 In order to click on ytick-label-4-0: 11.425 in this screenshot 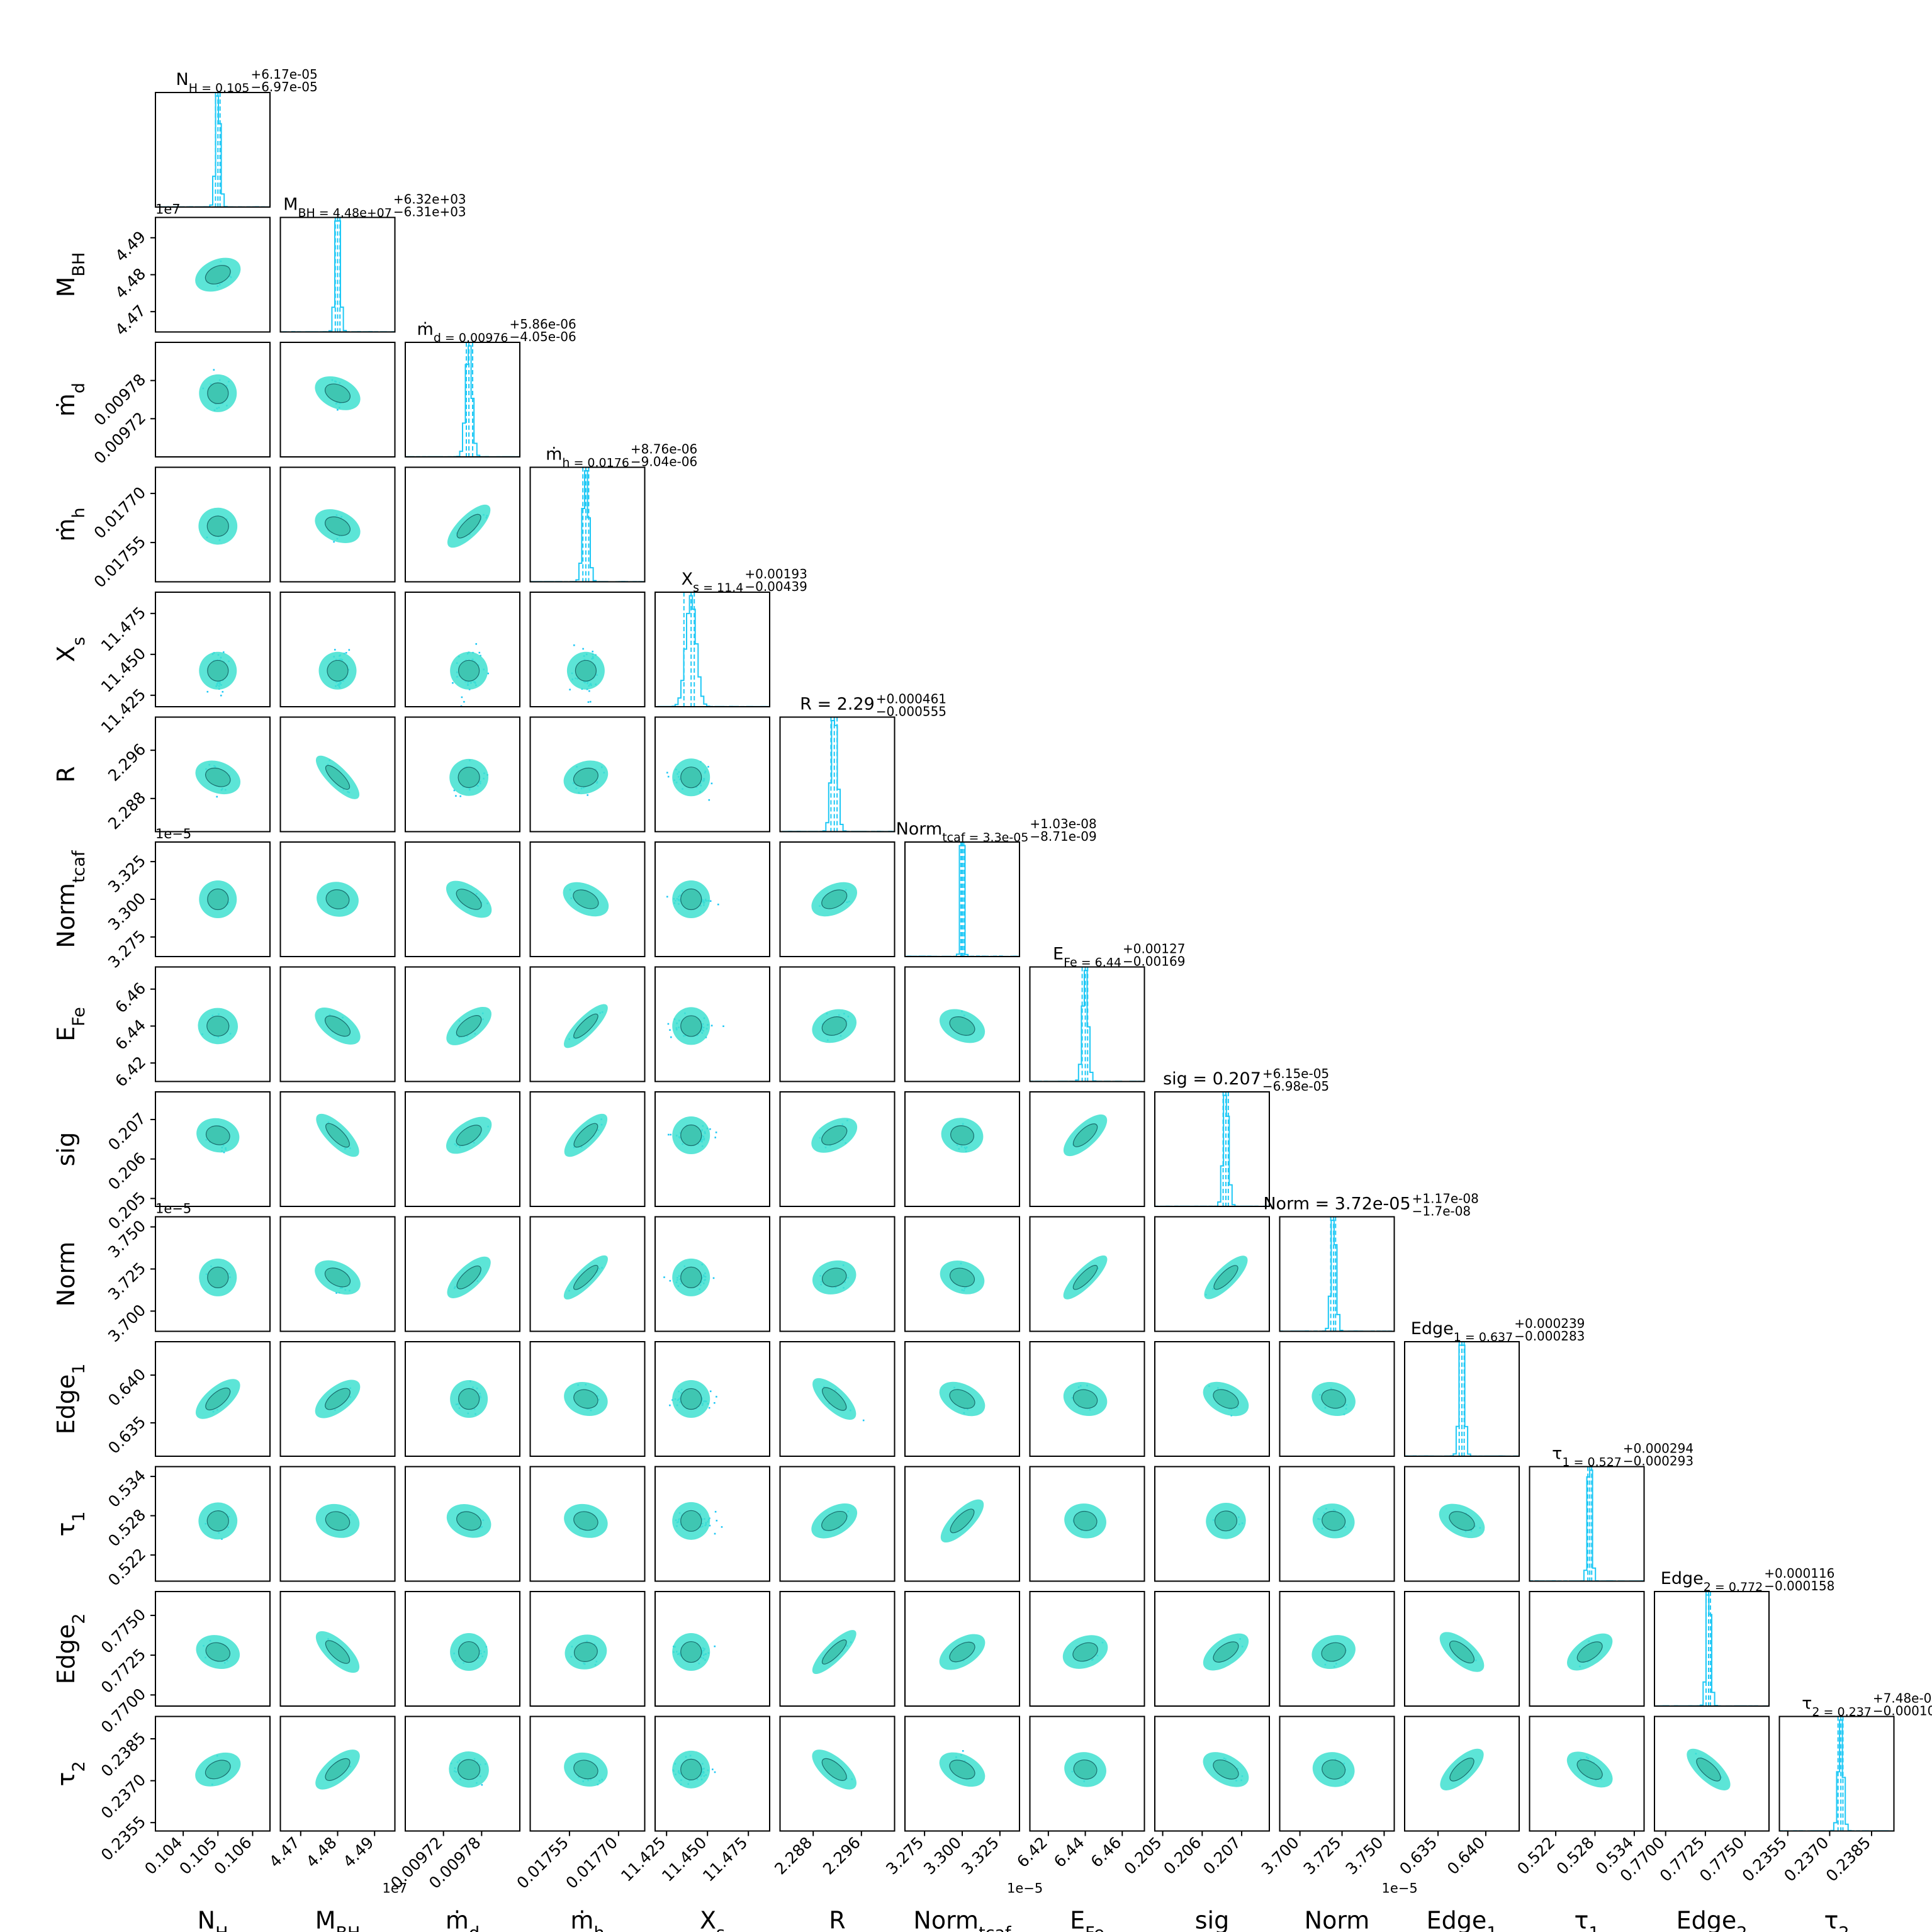, I will do `click(123, 711)`.